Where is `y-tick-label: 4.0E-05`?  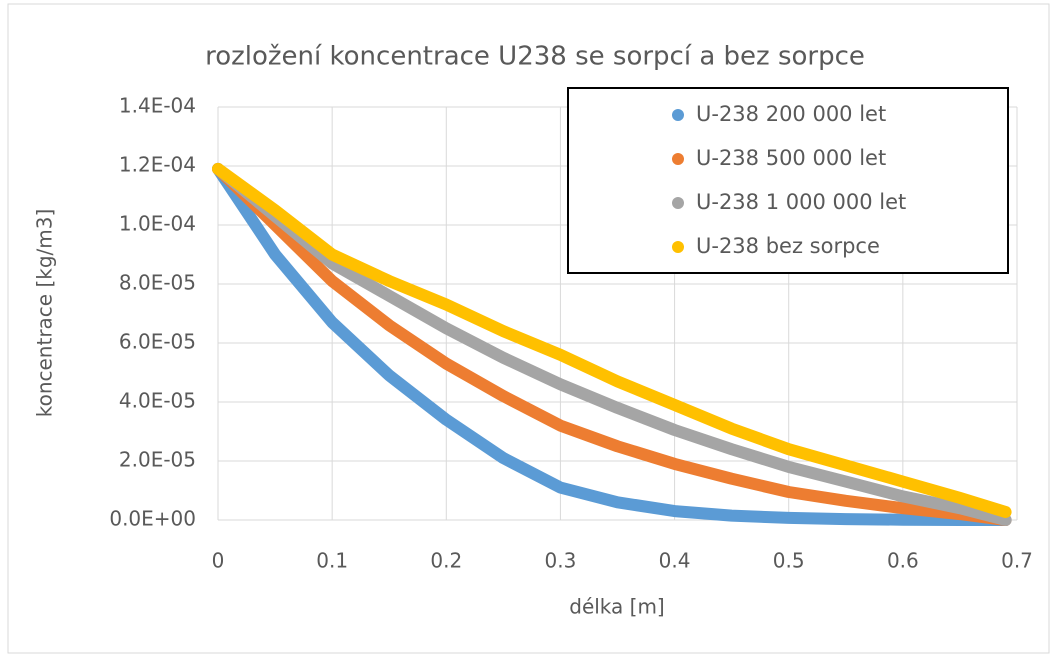
y-tick-label: 4.0E-05 is located at coordinates (157, 401).